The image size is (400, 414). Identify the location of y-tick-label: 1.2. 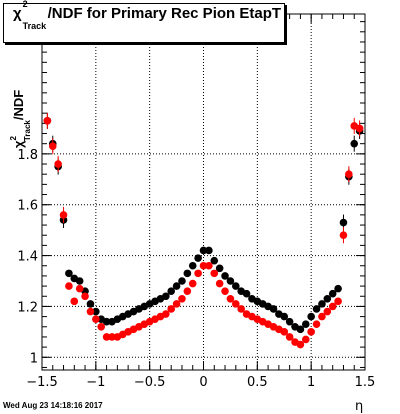
(27, 307).